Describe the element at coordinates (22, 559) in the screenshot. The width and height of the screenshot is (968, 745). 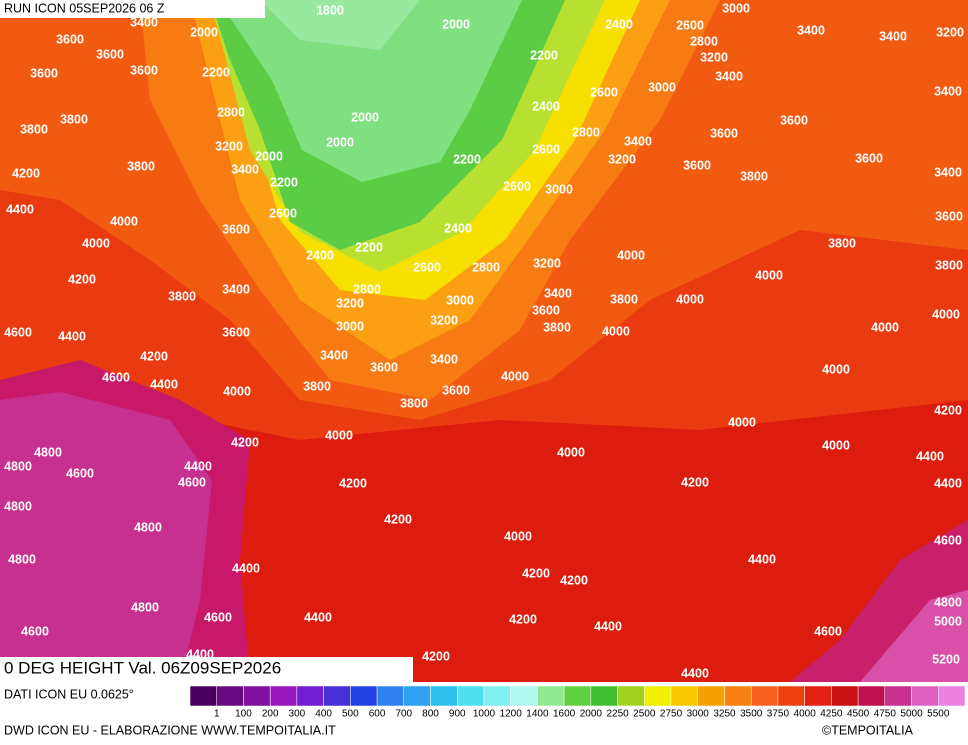
I see `contour-label: 4800` at that location.